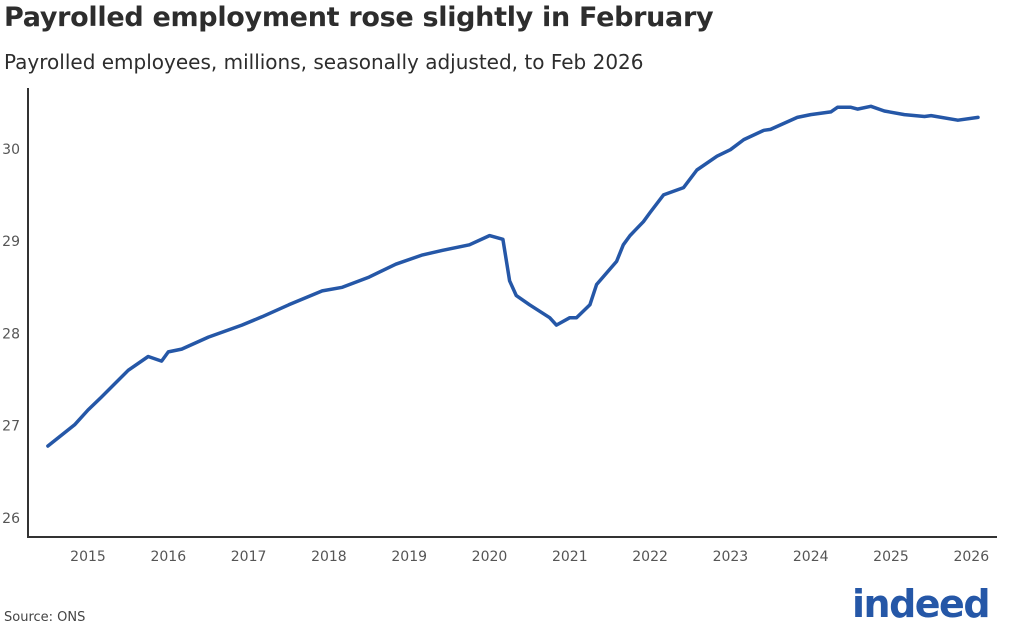  I want to click on y-axis-ticks: 26 27 28 29 30, so click(11, 334).